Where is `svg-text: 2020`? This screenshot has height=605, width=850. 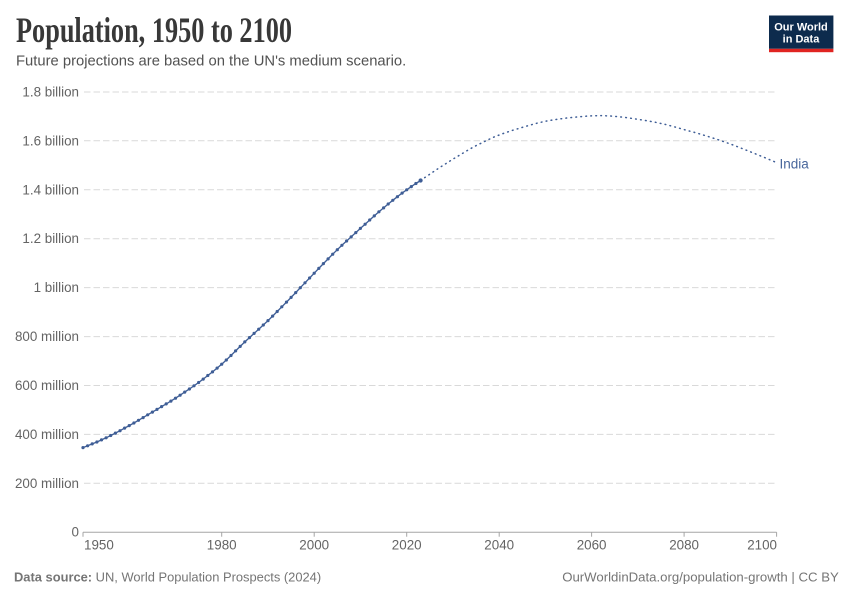 svg-text: 2020 is located at coordinates (407, 545).